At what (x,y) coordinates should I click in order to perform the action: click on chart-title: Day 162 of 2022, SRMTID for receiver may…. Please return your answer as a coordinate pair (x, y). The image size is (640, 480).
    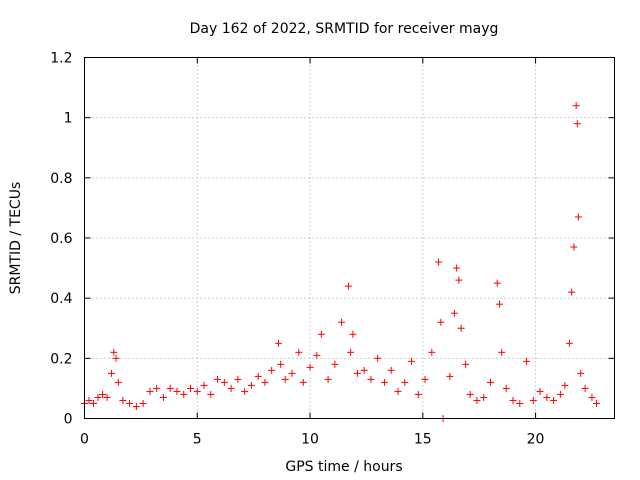
    Looking at the image, I should click on (344, 29).